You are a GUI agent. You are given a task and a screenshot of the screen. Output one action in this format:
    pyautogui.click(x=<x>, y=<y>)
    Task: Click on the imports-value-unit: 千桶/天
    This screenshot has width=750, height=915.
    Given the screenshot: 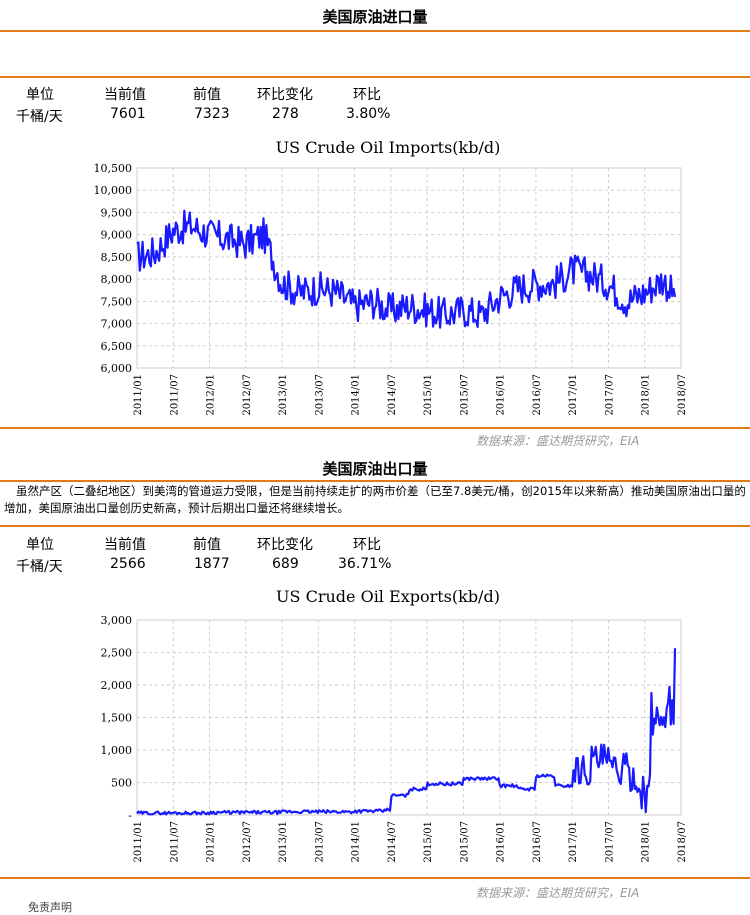 What is the action you would take?
    pyautogui.click(x=39, y=117)
    